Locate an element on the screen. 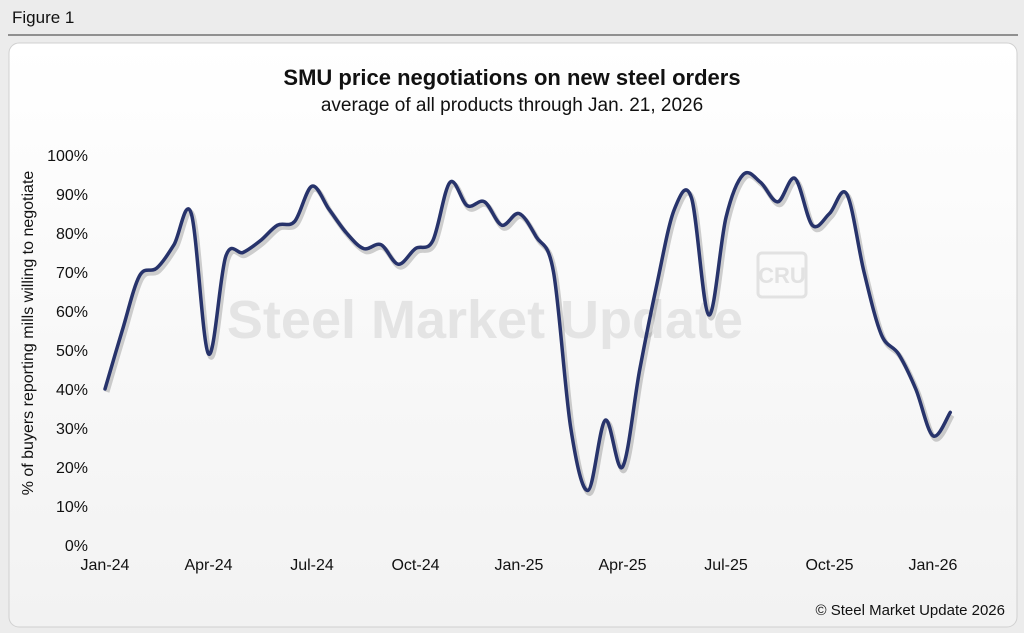  x-tick-label: Jan-25 is located at coordinates (519, 565).